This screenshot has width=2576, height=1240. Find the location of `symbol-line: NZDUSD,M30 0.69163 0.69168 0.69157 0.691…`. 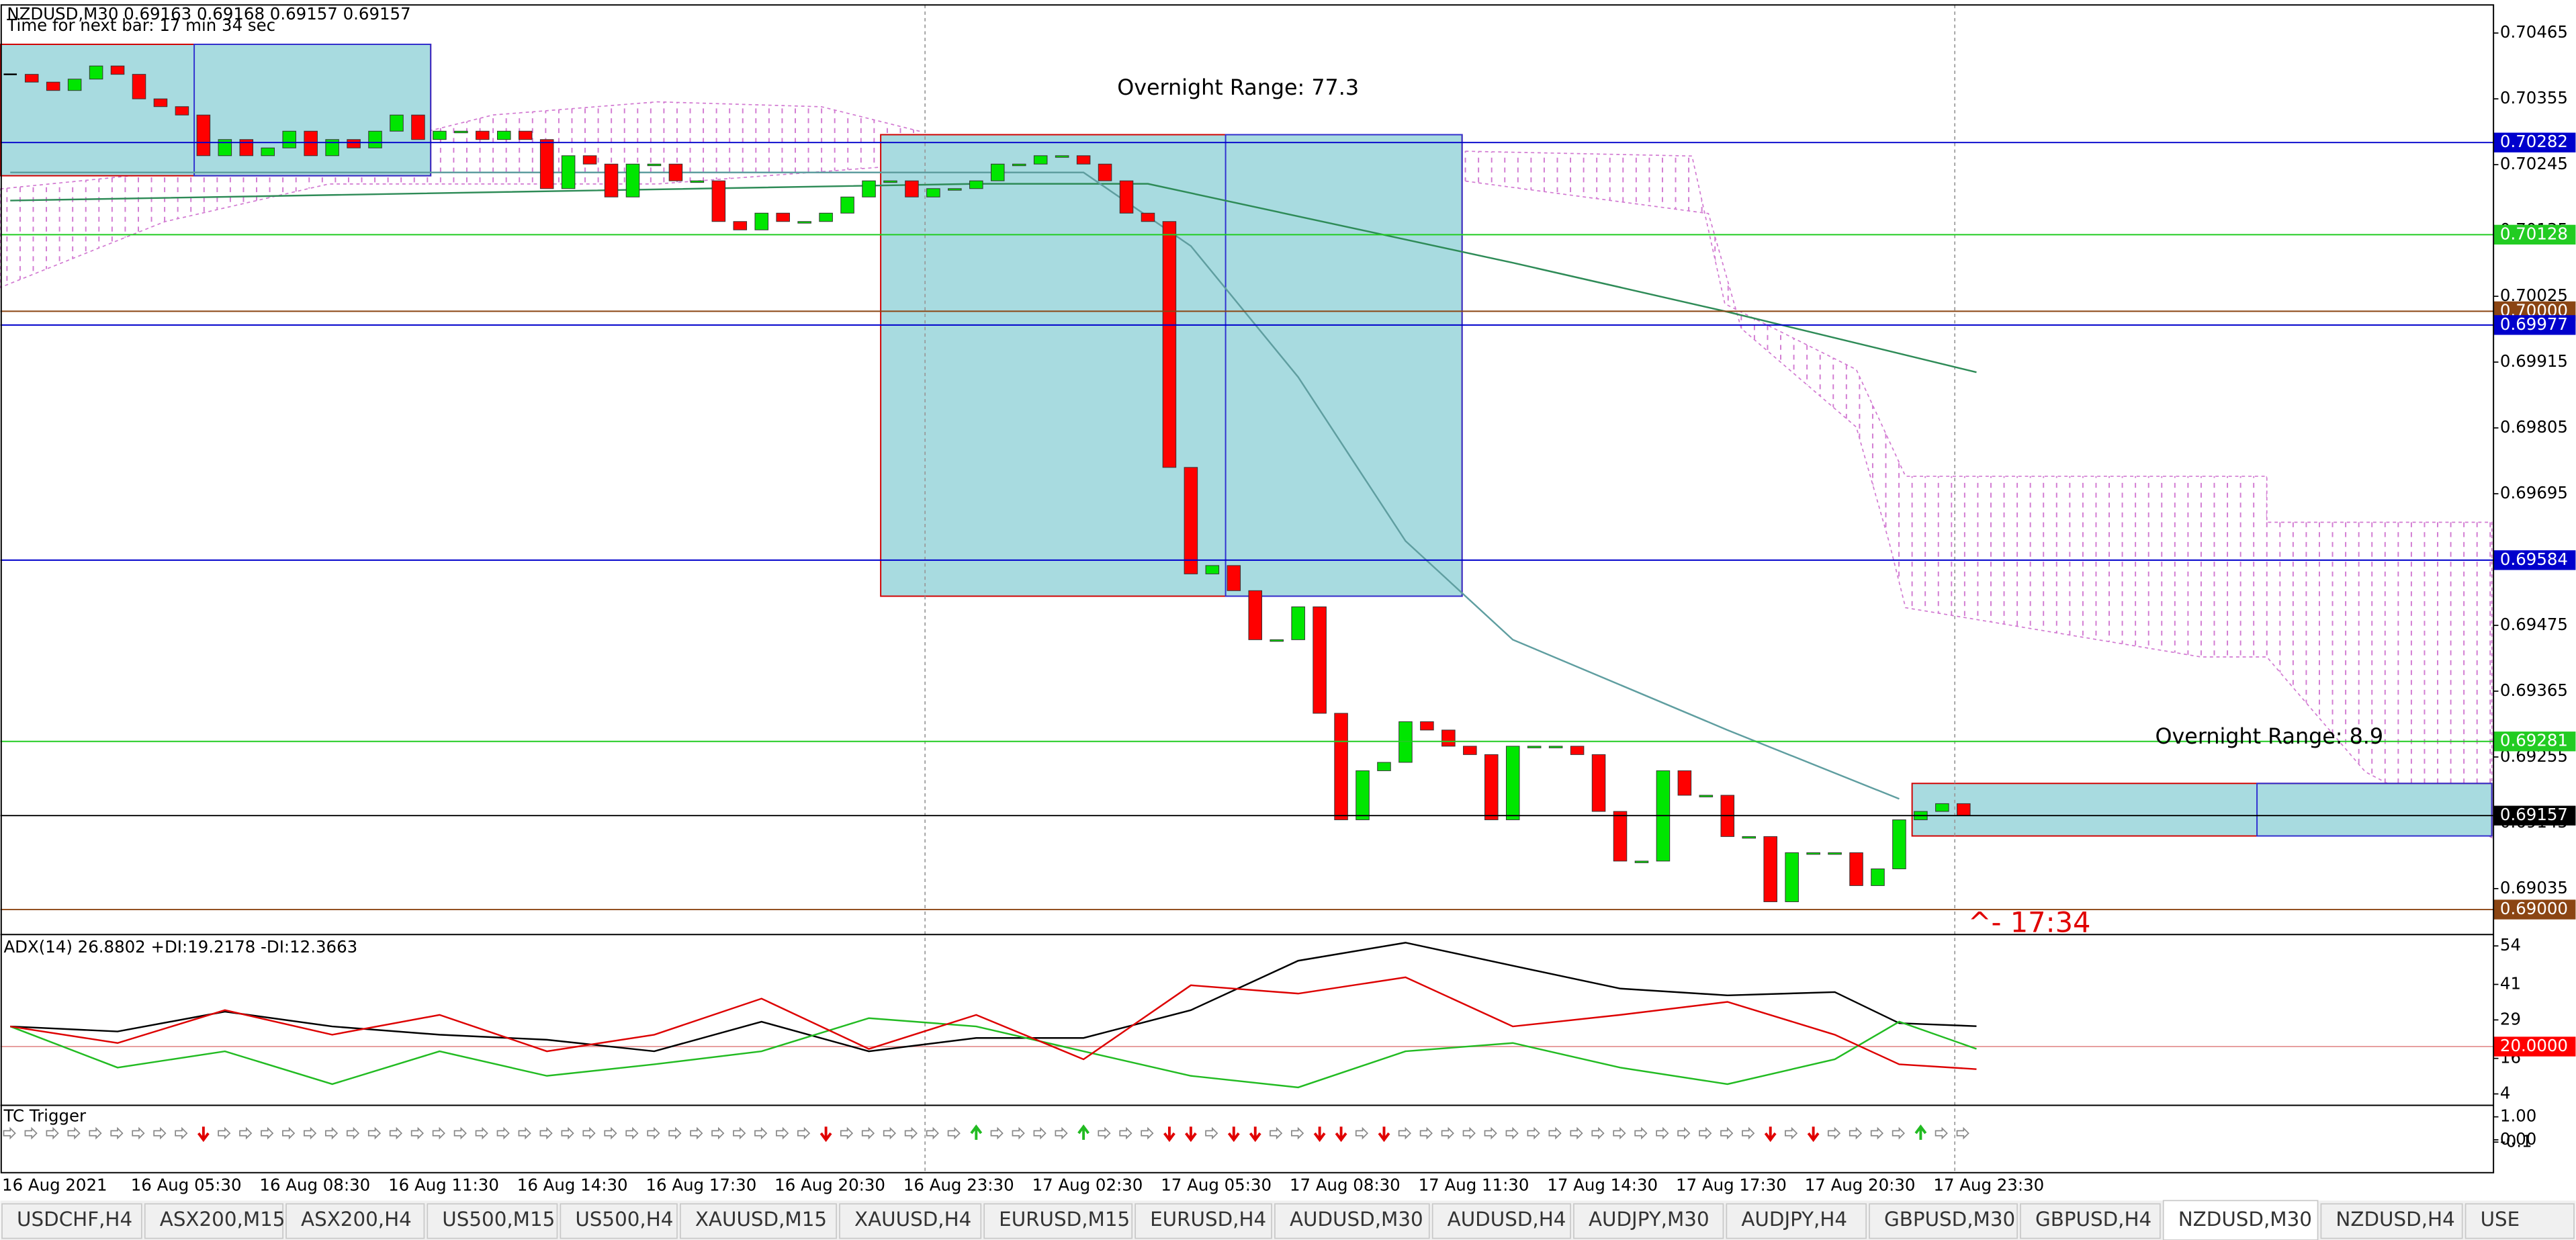

symbol-line: NZDUSD,M30 0.69163 0.69168 0.69157 0.691… is located at coordinates (209, 14).